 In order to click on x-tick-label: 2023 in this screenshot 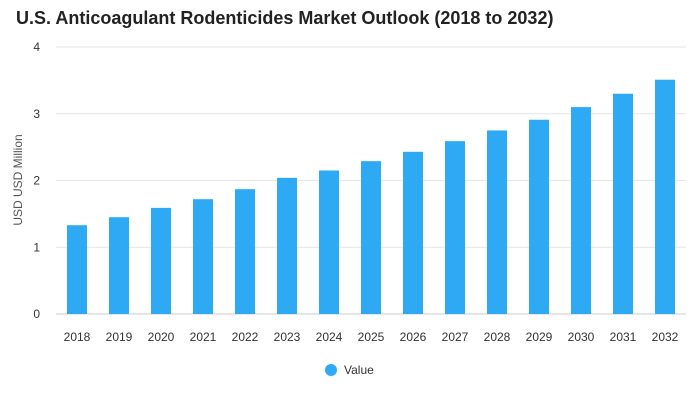, I will do `click(287, 337)`.